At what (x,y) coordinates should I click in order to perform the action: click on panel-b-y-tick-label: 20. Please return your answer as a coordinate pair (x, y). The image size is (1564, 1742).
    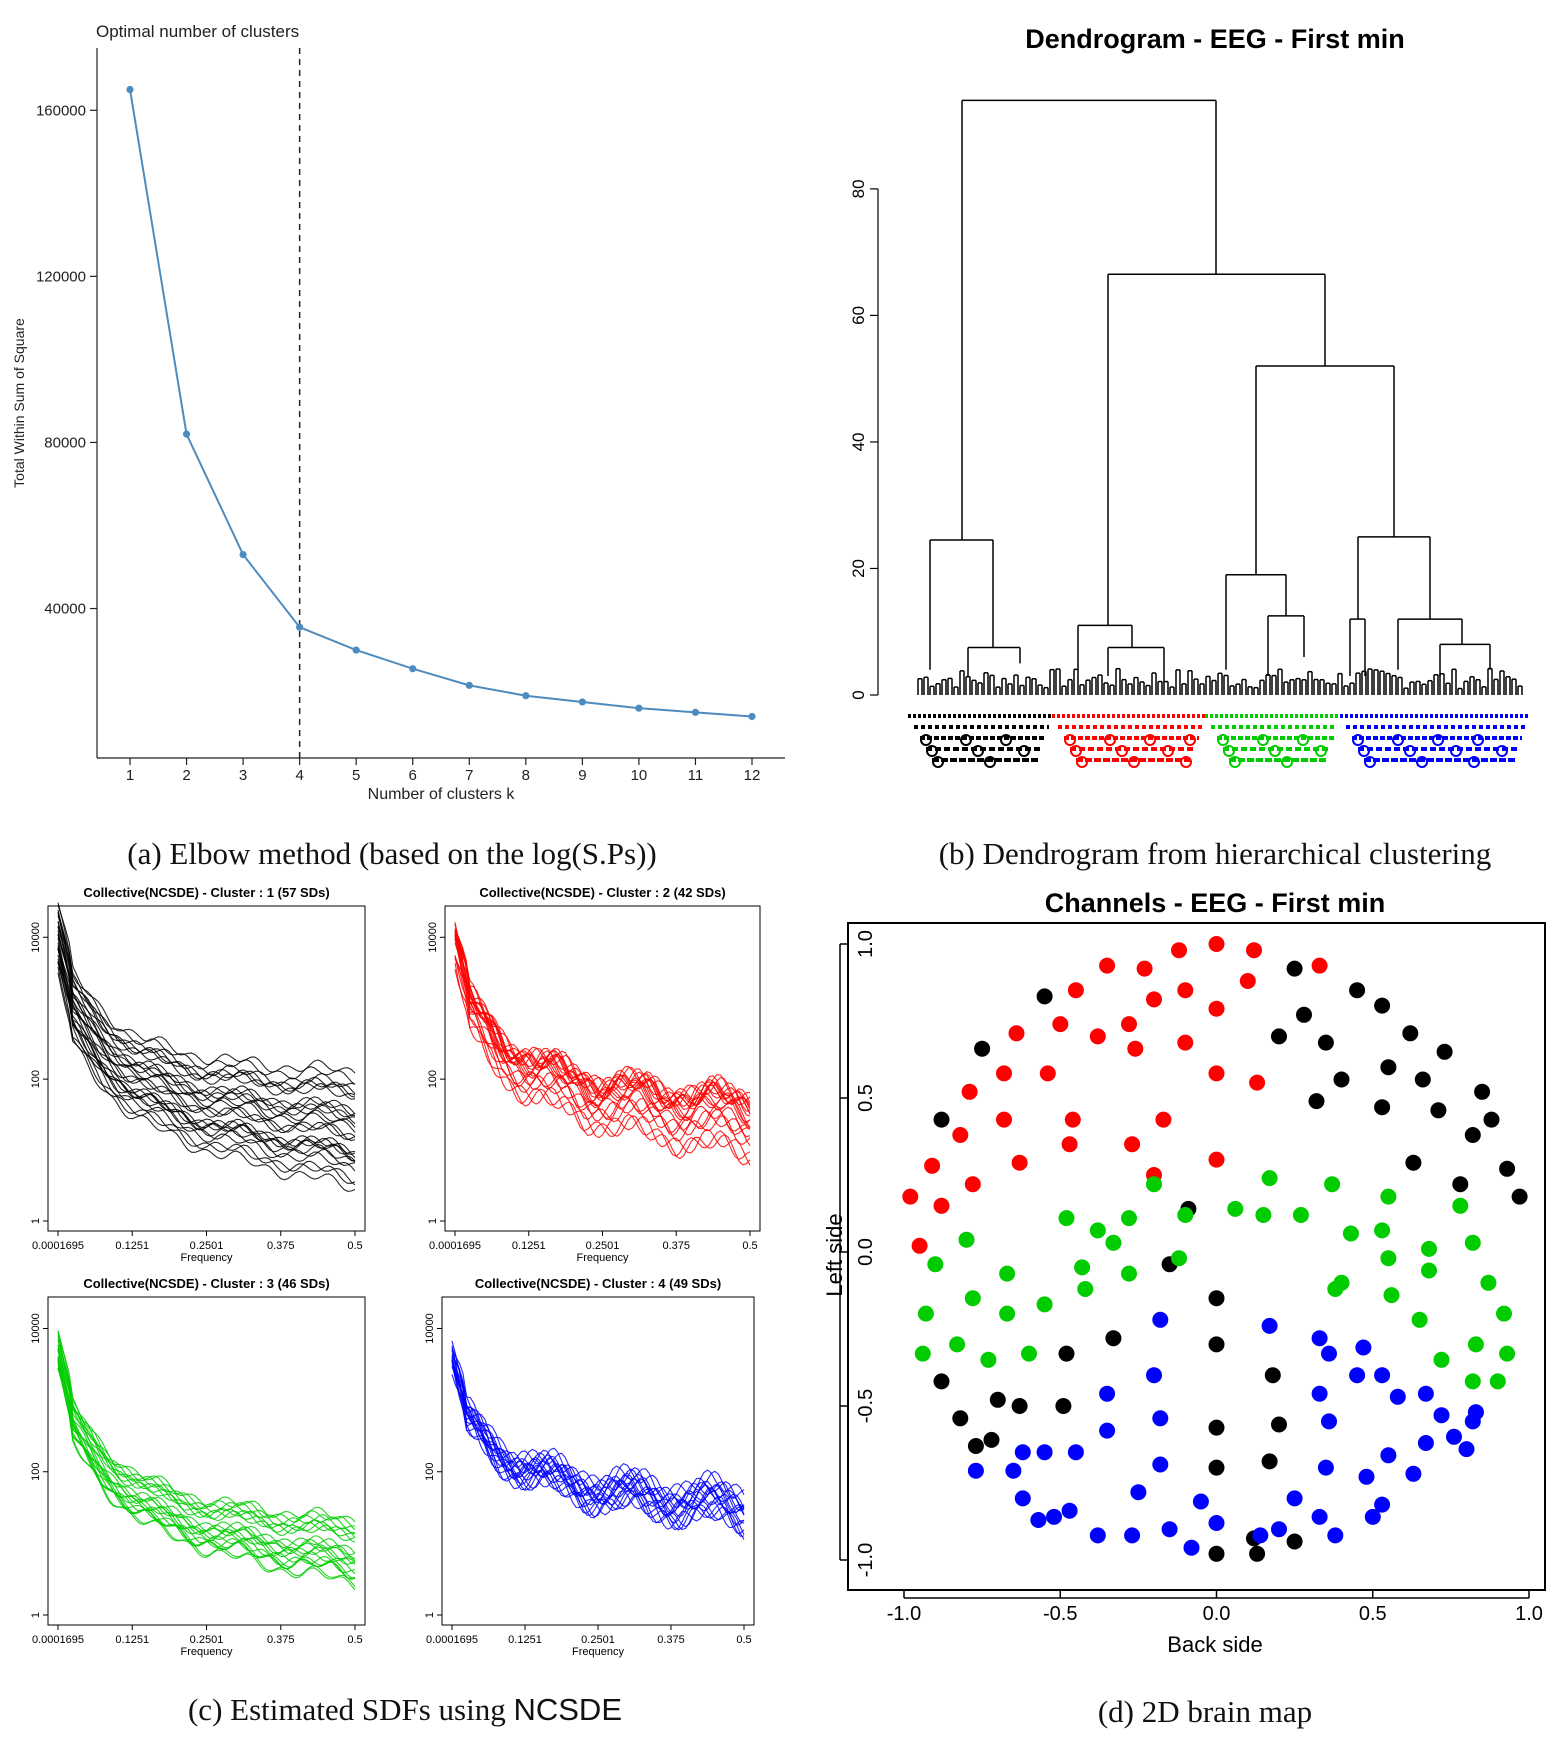
    Looking at the image, I should click on (858, 568).